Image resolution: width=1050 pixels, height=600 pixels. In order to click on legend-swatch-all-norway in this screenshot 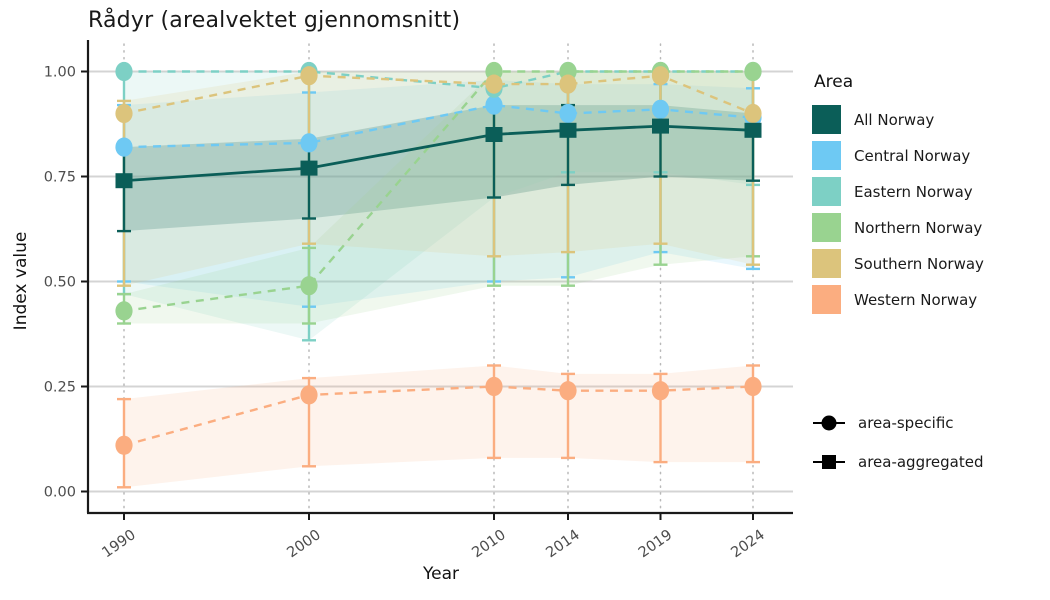, I will do `click(826, 119)`.